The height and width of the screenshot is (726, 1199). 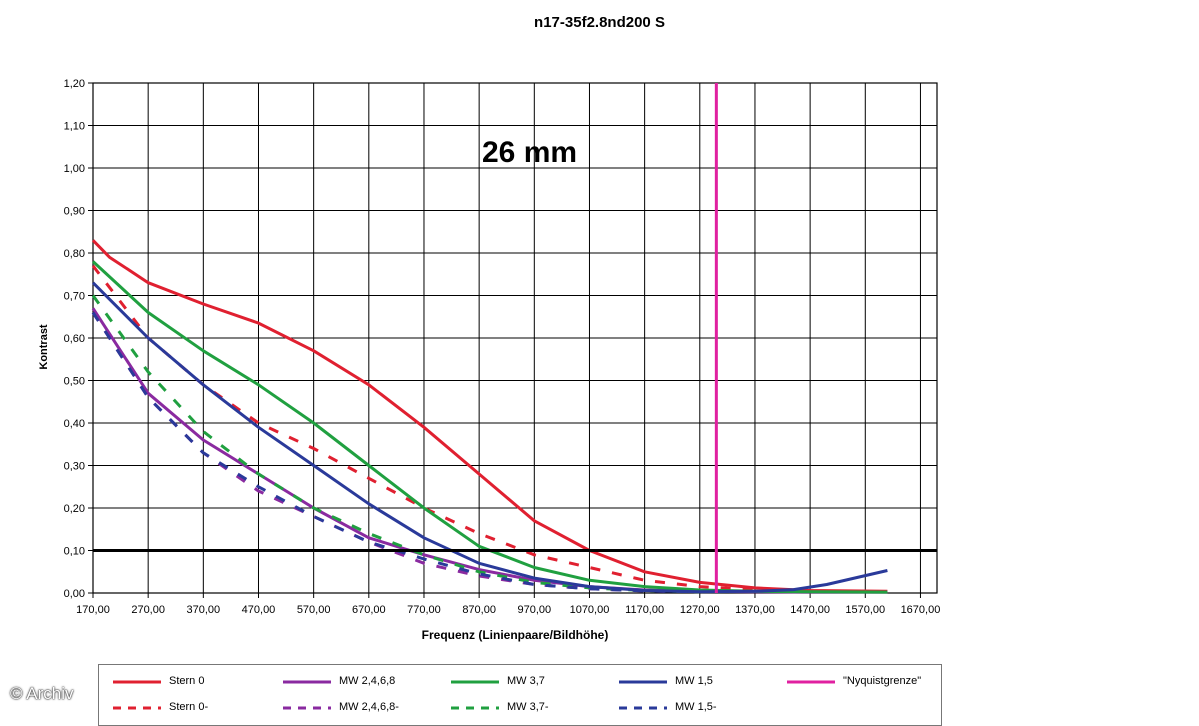 I want to click on focal-length-annotation: 26 mm, so click(x=530, y=152).